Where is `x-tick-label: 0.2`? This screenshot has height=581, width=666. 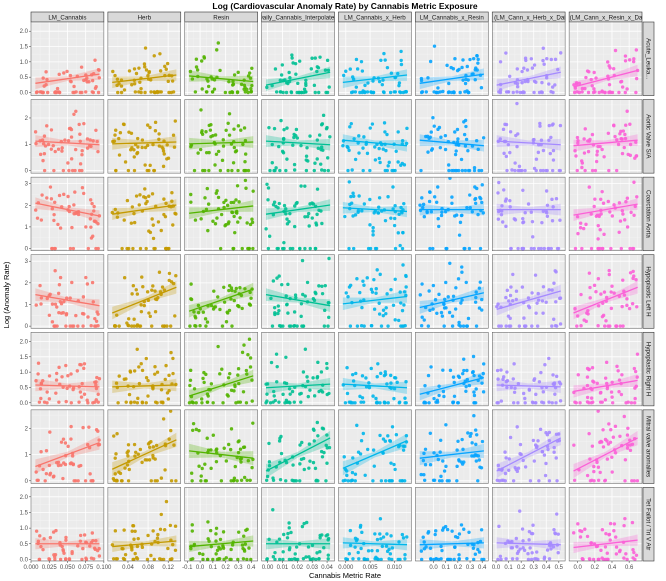
x-tick-label: 0.2 is located at coordinates (595, 568).